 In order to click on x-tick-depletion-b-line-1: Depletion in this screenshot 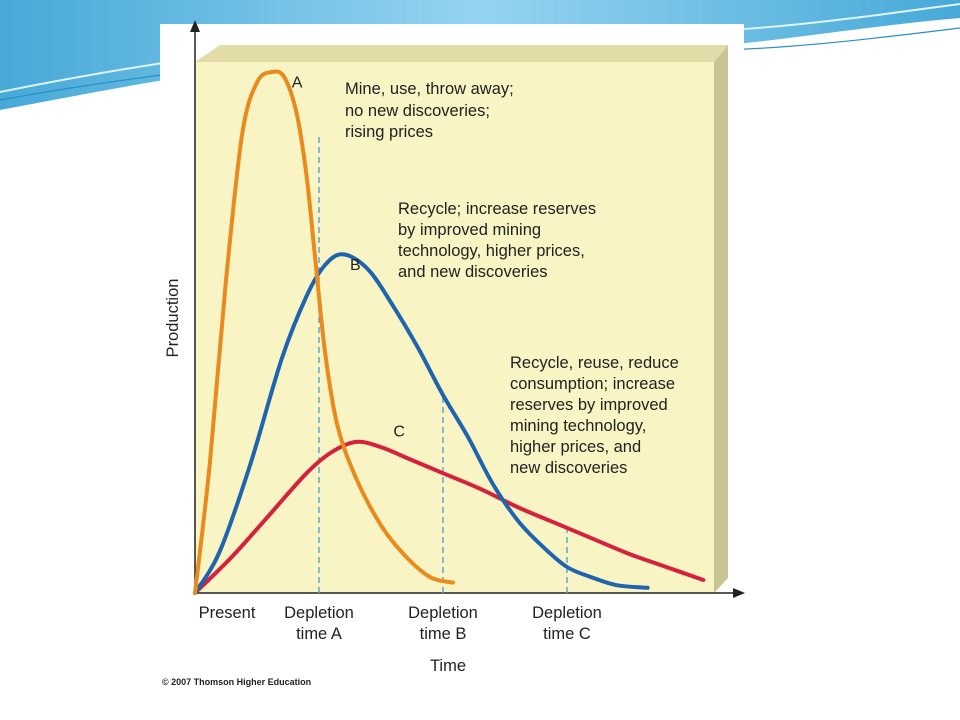, I will do `click(443, 613)`.